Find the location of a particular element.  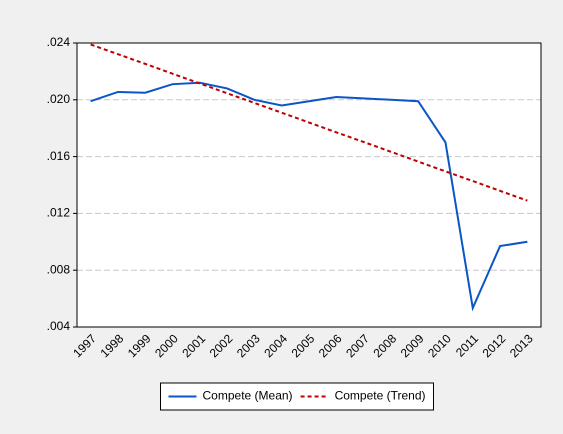

y-tick-label: .004 is located at coordinates (59, 326).